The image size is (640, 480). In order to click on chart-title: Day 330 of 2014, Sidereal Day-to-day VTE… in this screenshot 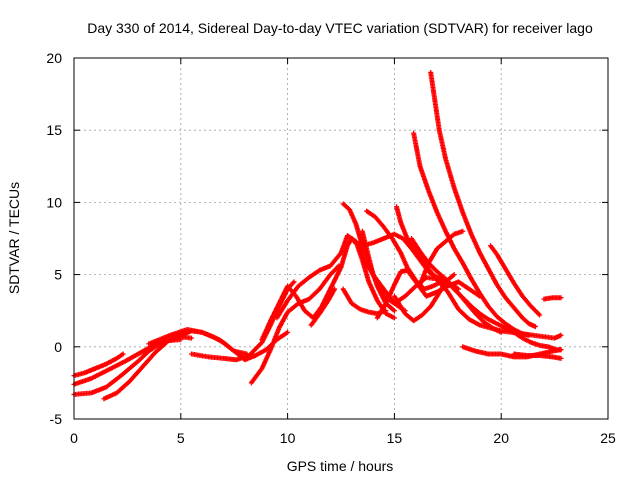, I will do `click(340, 28)`.